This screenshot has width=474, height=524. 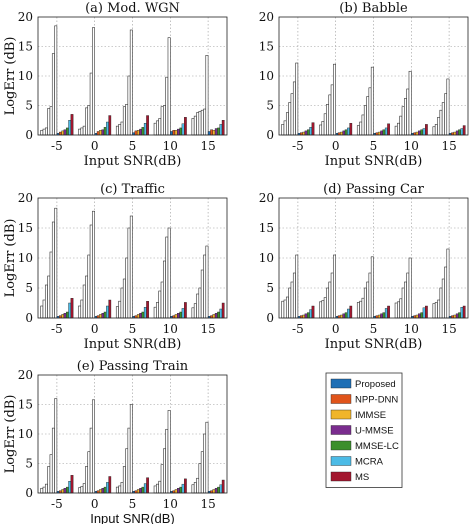 What do you see at coordinates (170, 146) in the screenshot?
I see `x-tick-label: 10` at bounding box center [170, 146].